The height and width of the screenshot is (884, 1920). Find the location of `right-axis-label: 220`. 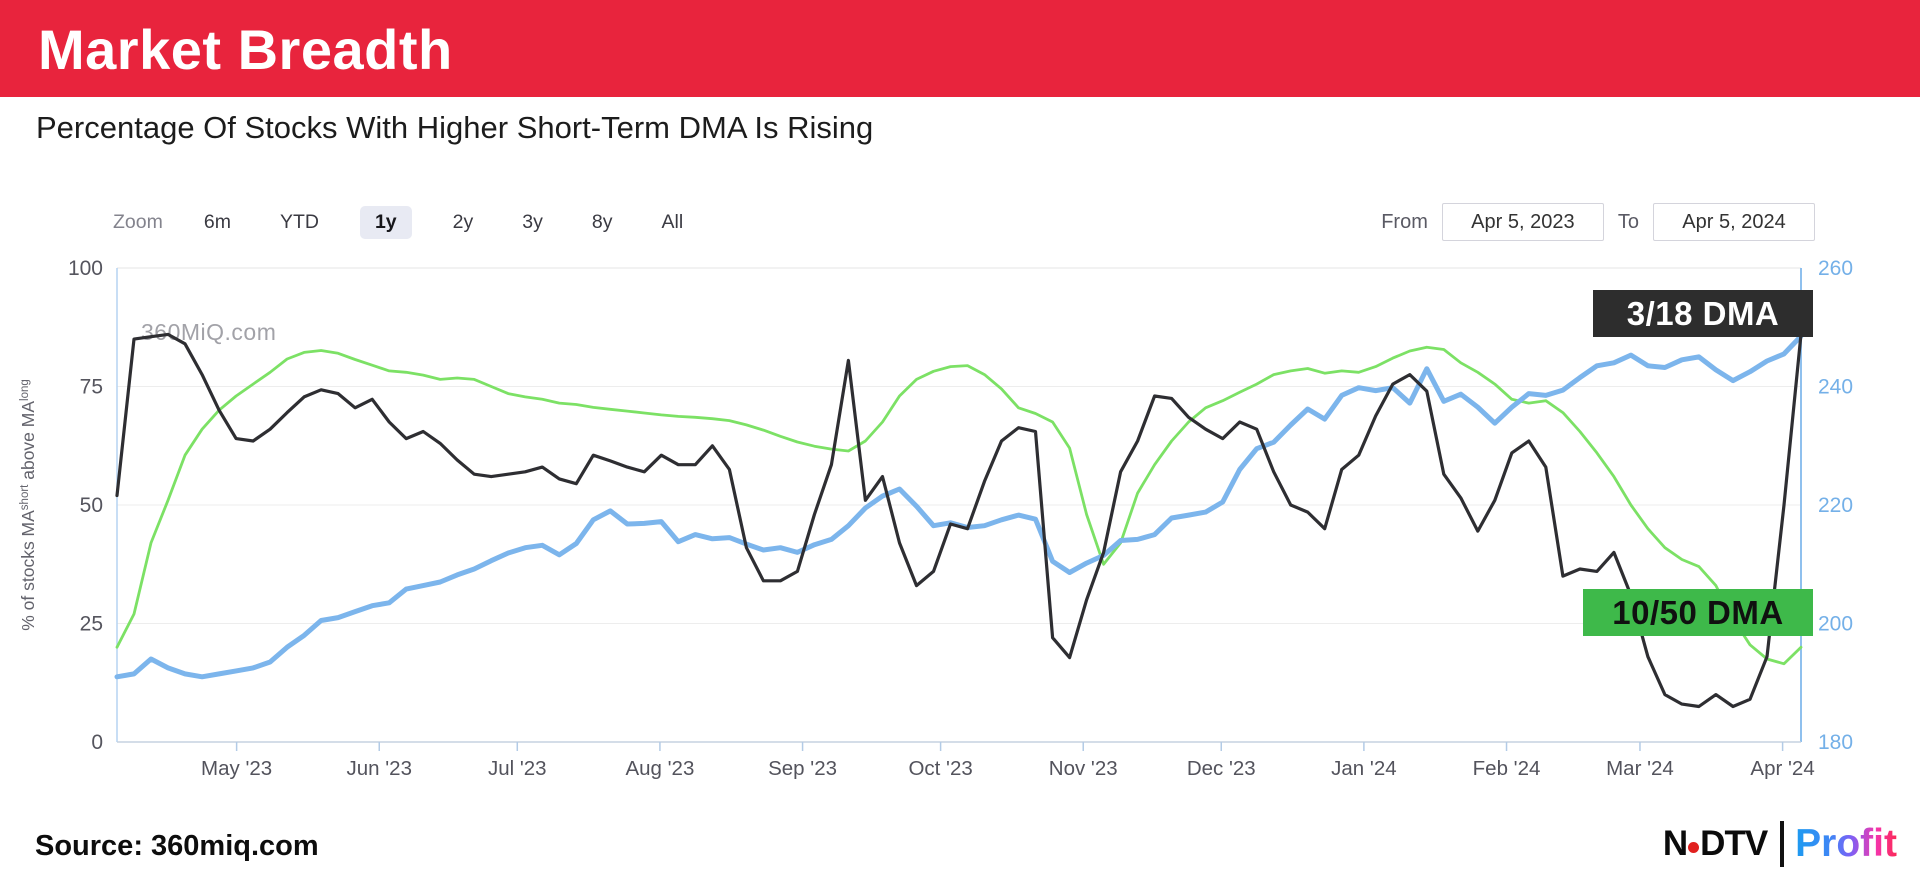

right-axis-label: 220 is located at coordinates (1835, 505).